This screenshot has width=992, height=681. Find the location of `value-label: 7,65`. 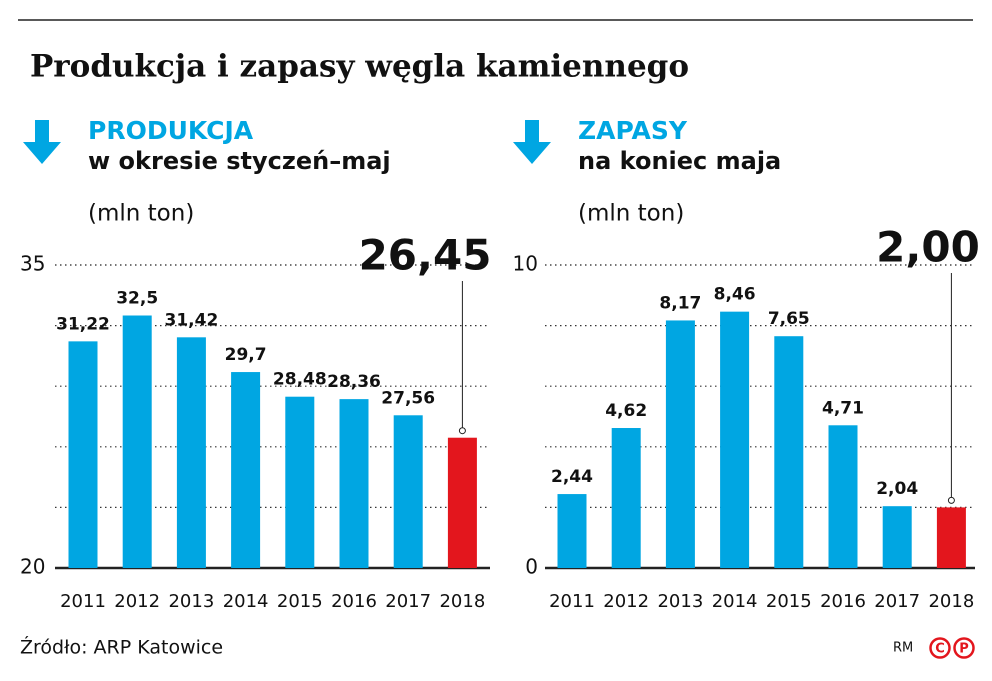

value-label: 7,65 is located at coordinates (789, 319).